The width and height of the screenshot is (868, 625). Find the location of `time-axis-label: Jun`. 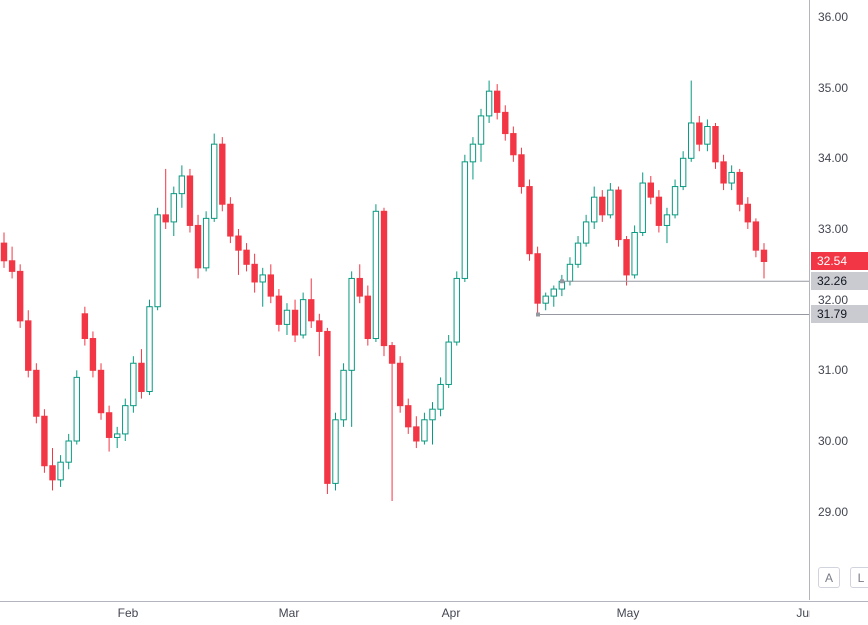

time-axis-label: Jun is located at coordinates (803, 613).